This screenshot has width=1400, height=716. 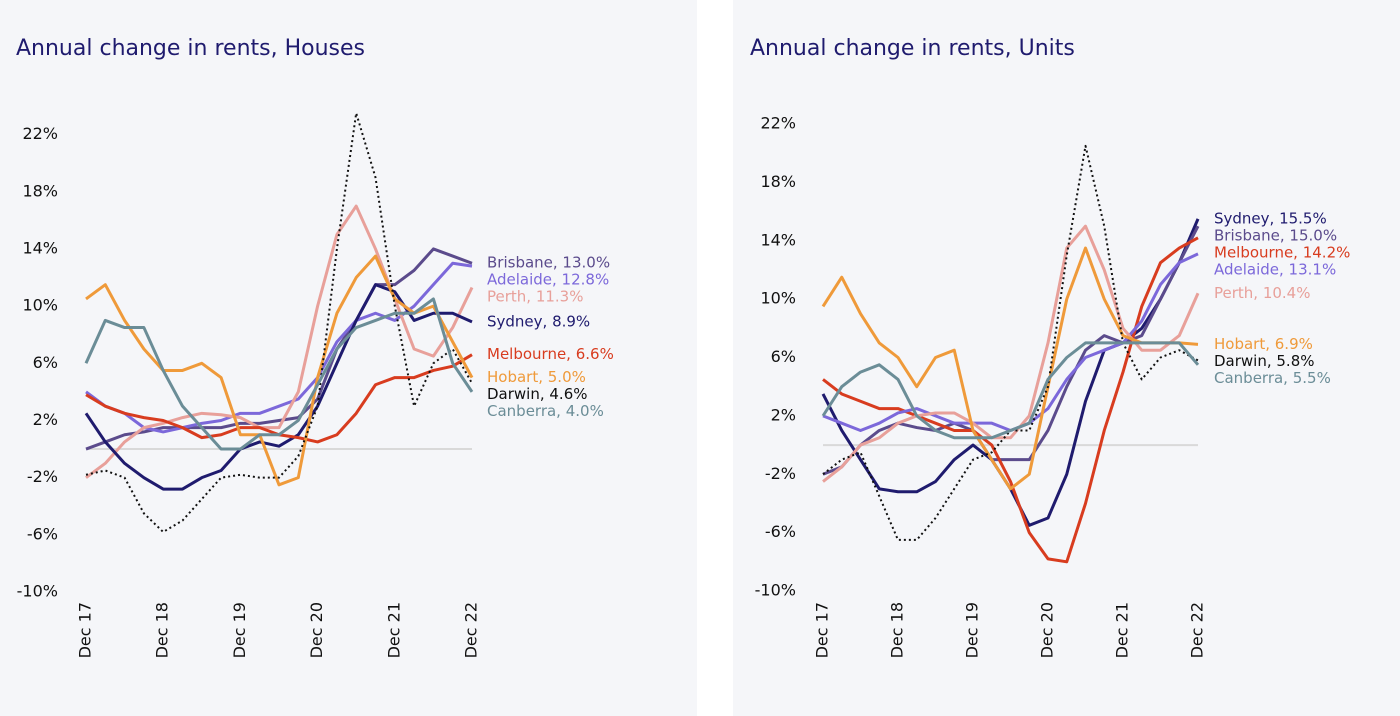 I want to click on series-label: Canberra, 5.5%, so click(x=1272, y=378).